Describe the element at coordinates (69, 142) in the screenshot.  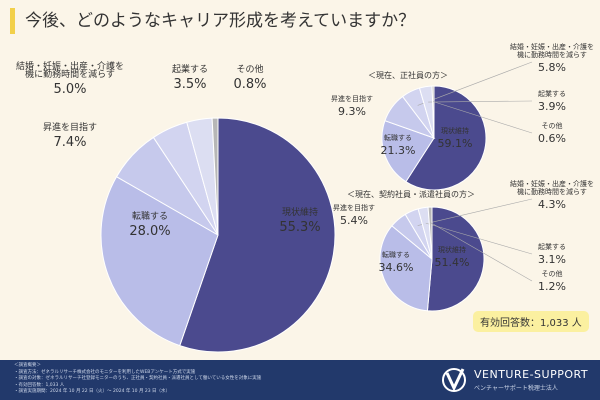
I see `slice-value: 7.4%` at that location.